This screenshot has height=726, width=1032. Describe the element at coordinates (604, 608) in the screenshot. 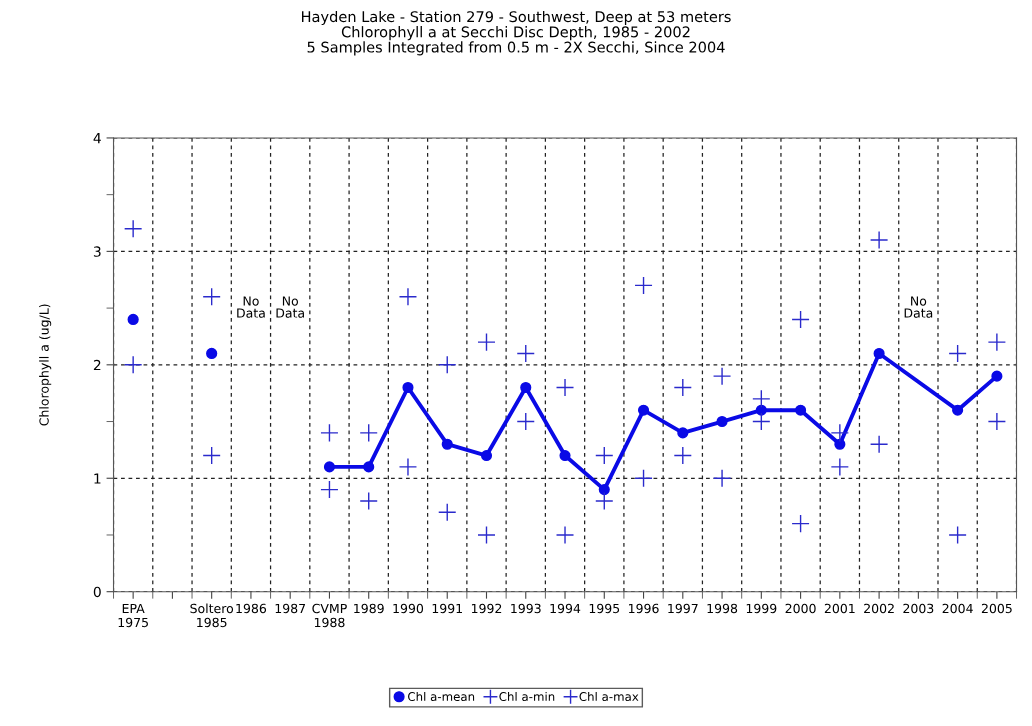

I see `x-tick-label: 1995` at that location.